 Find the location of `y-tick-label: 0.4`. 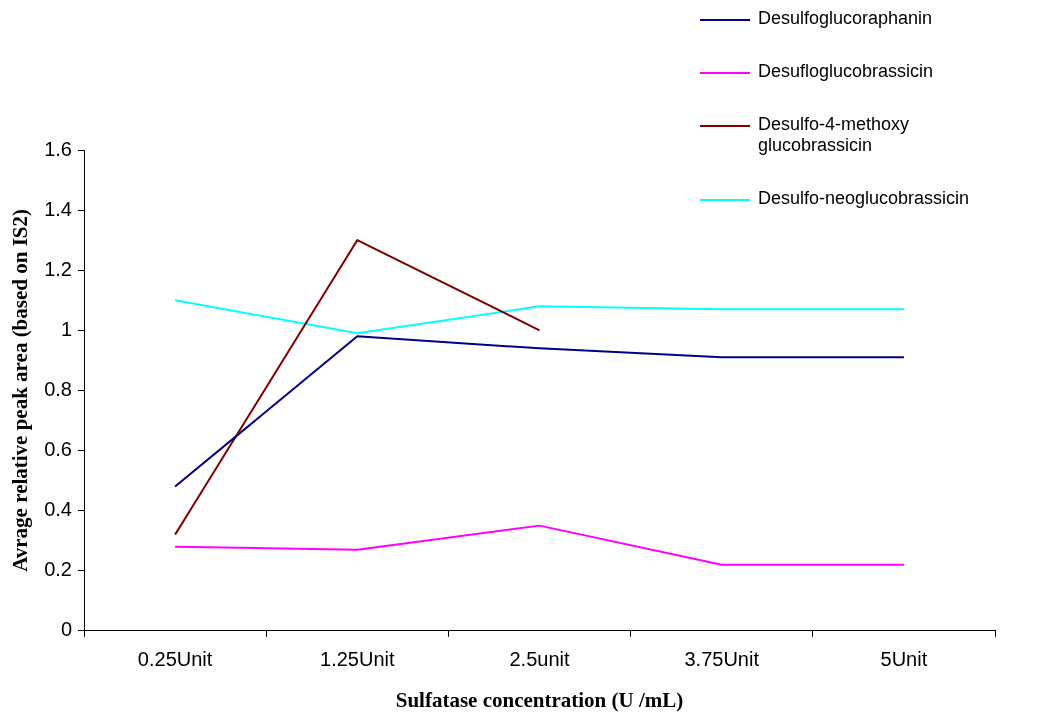

y-tick-label: 0.4 is located at coordinates (58, 509).